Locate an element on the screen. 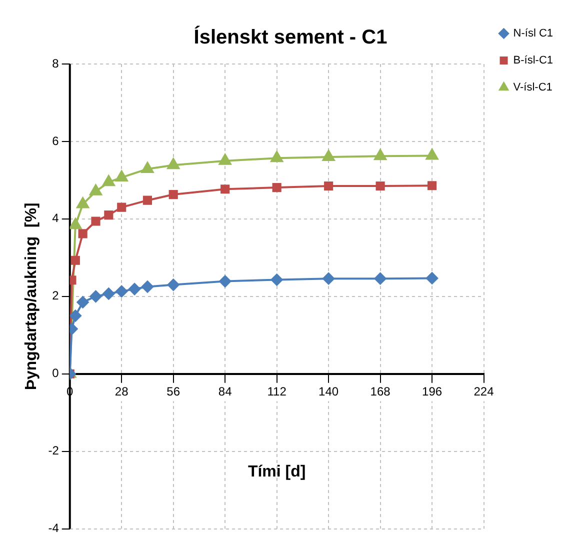 The image size is (585, 547). legend-label: N-ísl C1 is located at coordinates (533, 34).